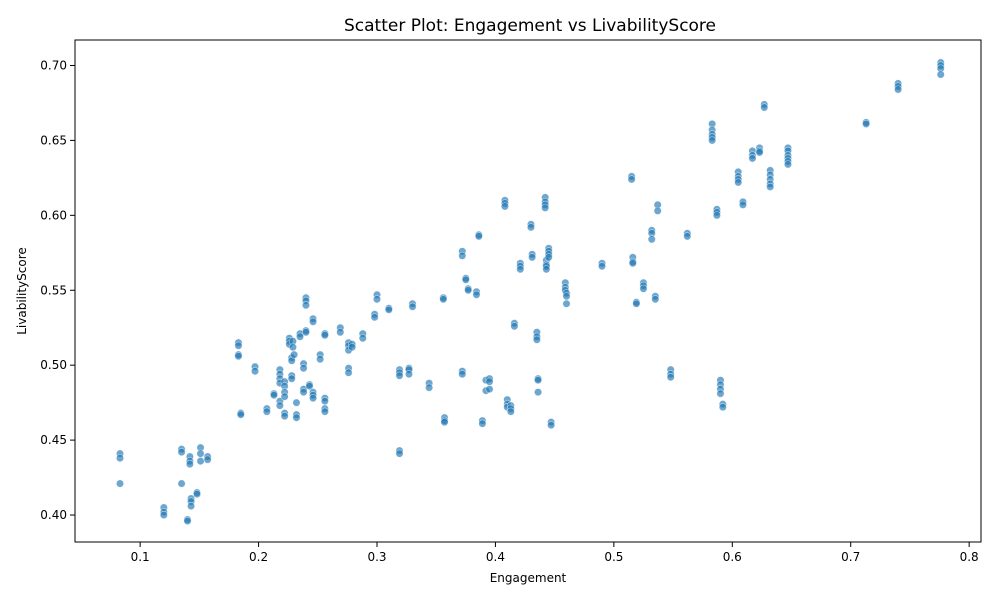 Image resolution: width=1000 pixels, height=600 pixels. What do you see at coordinates (53, 440) in the screenshot?
I see `y-tick-label: 0.45` at bounding box center [53, 440].